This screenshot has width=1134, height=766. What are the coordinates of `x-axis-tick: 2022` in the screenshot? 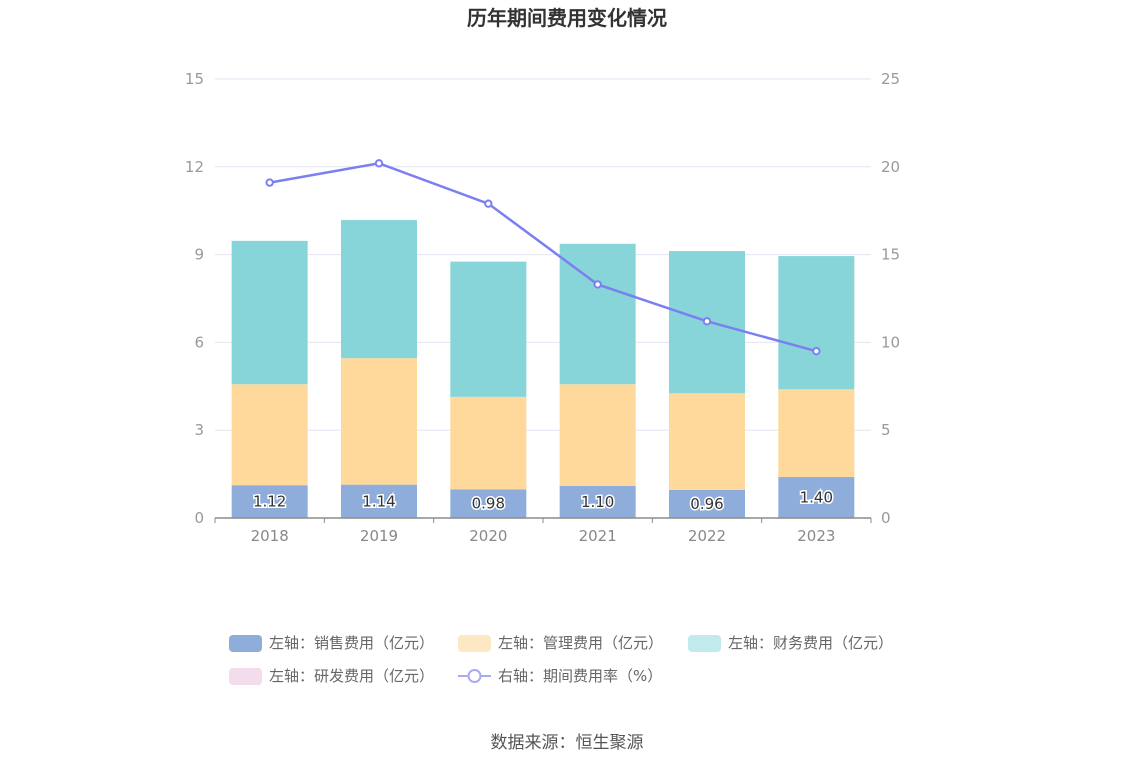 It's located at (707, 536).